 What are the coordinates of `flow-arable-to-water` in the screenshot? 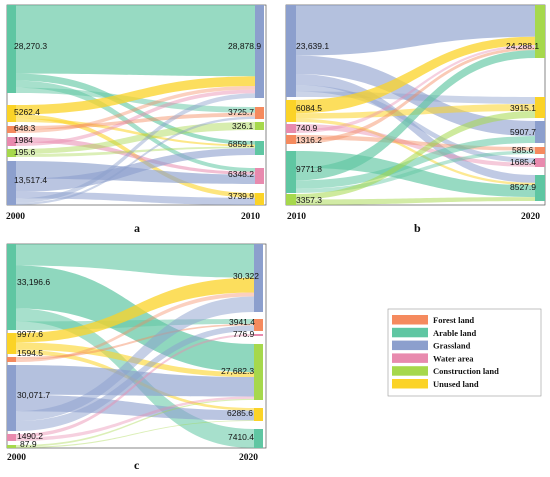 It's located at (135, 126).